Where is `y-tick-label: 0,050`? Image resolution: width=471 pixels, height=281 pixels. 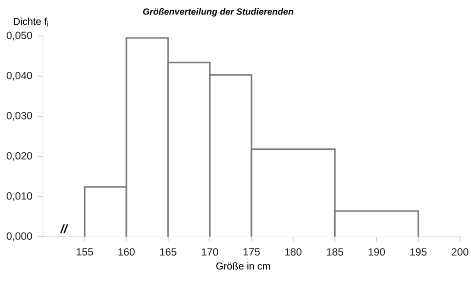 y-tick-label: 0,050 is located at coordinates (19, 36).